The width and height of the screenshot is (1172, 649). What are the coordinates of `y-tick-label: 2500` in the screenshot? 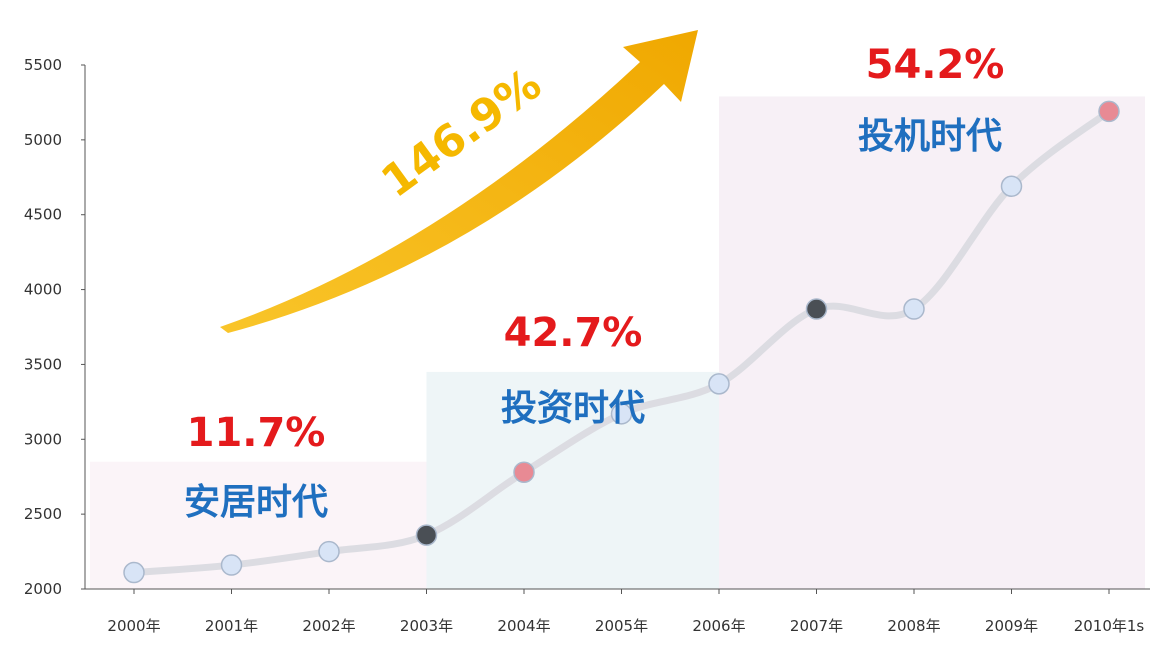 It's located at (43, 514).